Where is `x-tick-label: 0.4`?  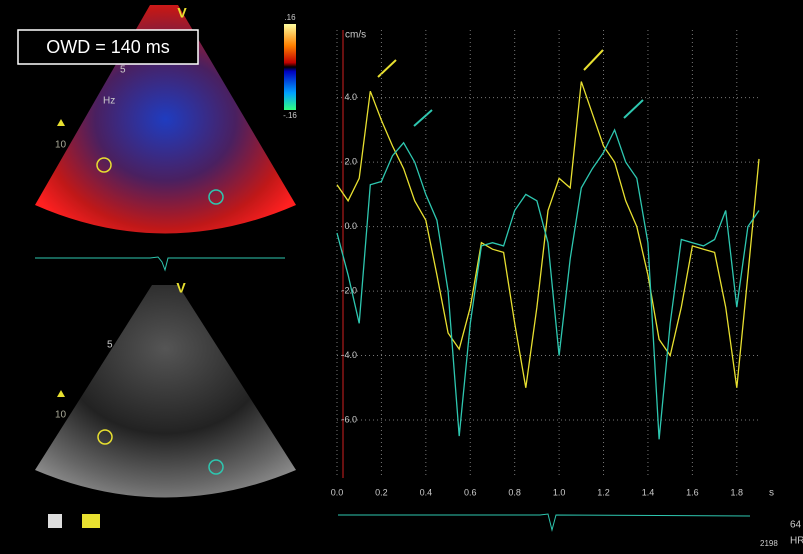 x-tick-label: 0.4 is located at coordinates (426, 492).